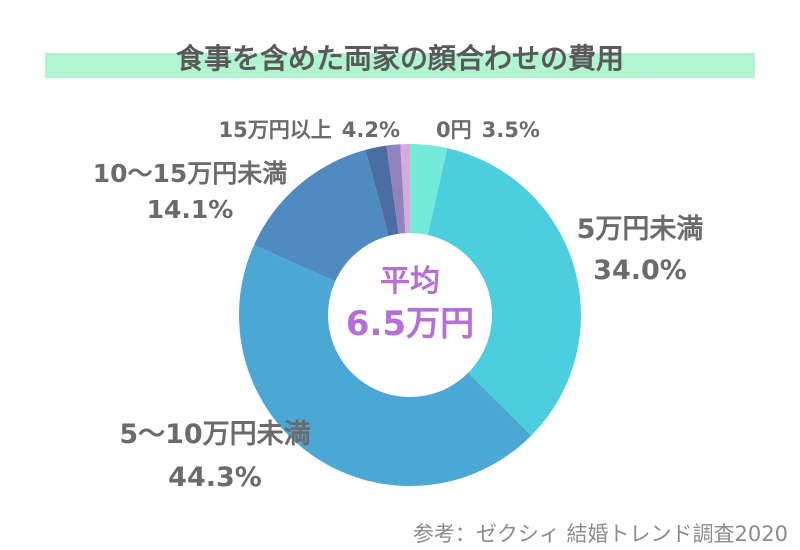 This screenshot has width=800, height=550. I want to click on donut-center-label: 平均 6.5万円, so click(410, 304).